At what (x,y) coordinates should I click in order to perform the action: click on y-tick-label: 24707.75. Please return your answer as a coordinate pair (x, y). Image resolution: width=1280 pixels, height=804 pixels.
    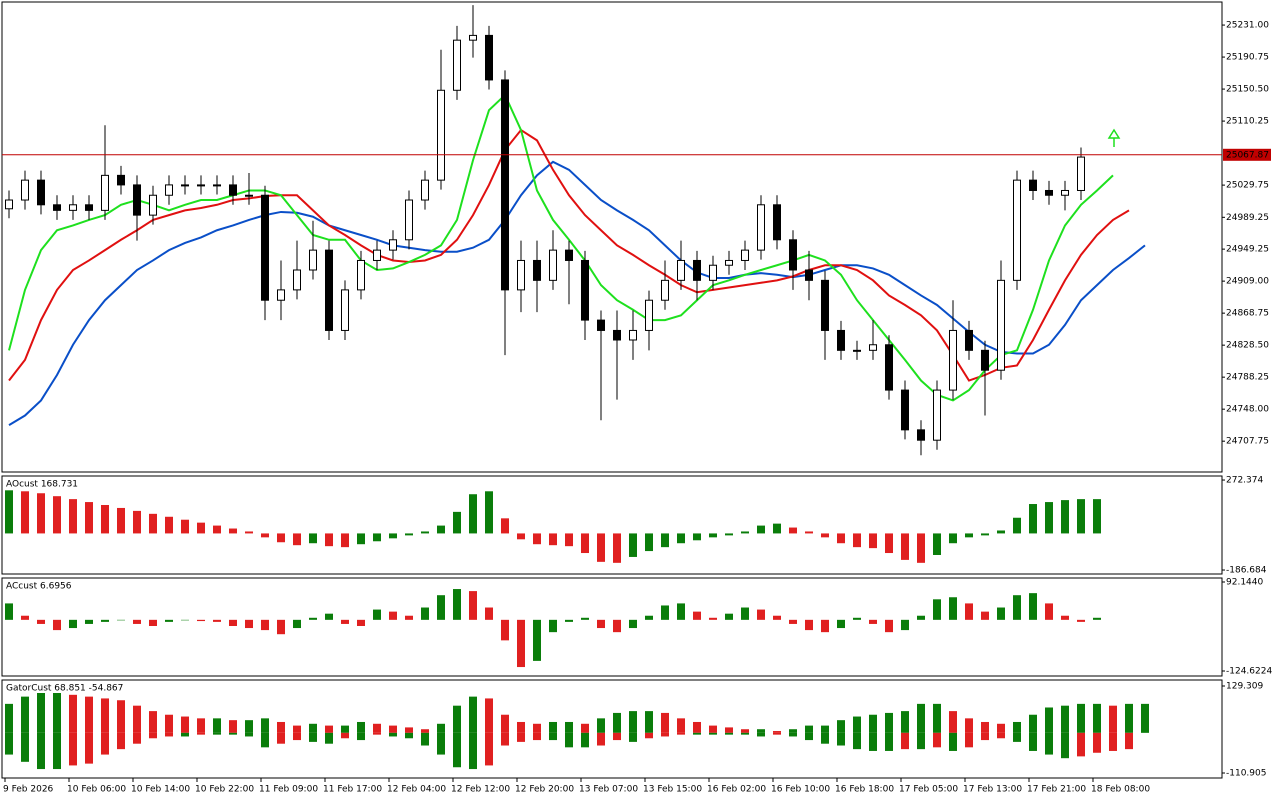
    Looking at the image, I should click on (1247, 442).